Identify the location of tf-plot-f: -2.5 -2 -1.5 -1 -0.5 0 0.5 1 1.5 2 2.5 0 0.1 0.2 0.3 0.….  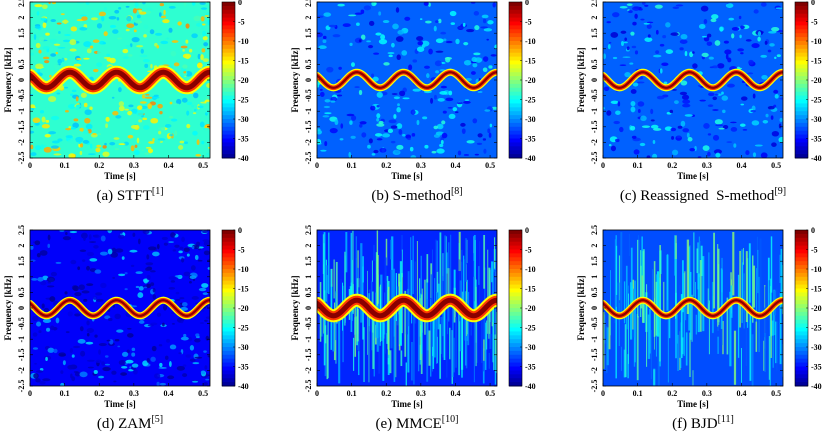
(699, 317).